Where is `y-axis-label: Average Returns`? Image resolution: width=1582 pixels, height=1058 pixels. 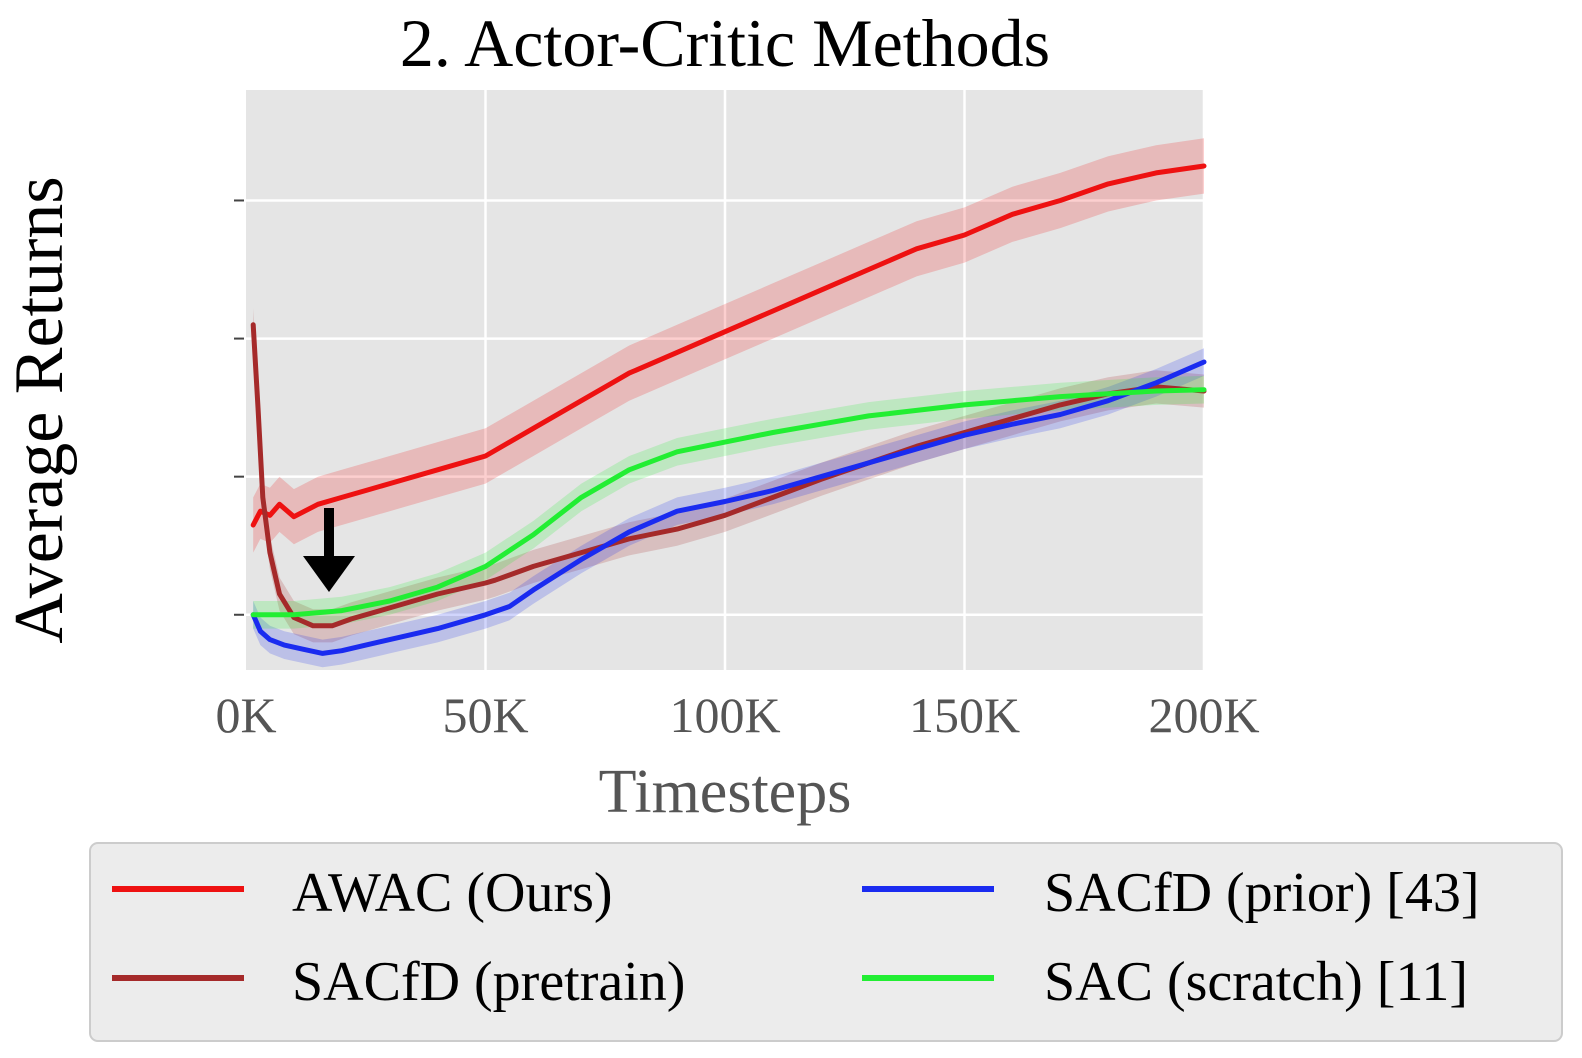 y-axis-label: Average Returns is located at coordinates (39, 409).